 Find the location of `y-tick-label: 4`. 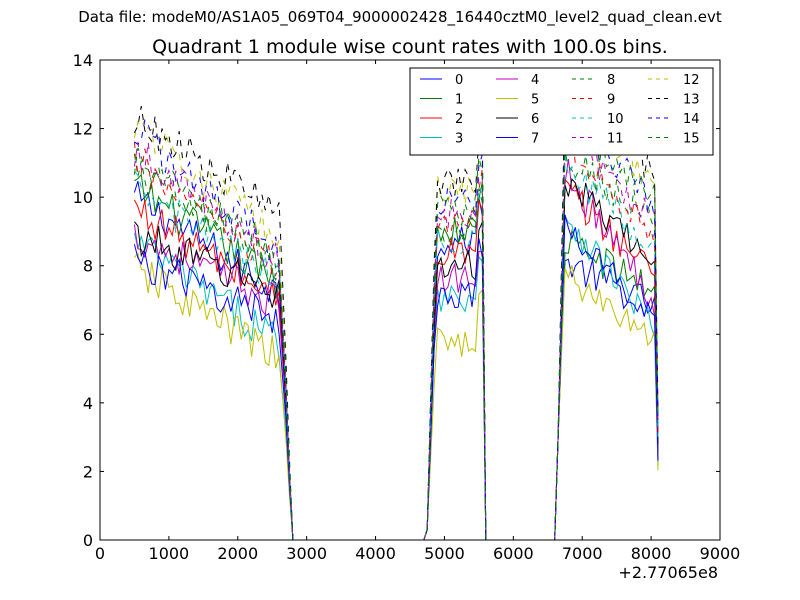

y-tick-label: 4 is located at coordinates (88, 403).